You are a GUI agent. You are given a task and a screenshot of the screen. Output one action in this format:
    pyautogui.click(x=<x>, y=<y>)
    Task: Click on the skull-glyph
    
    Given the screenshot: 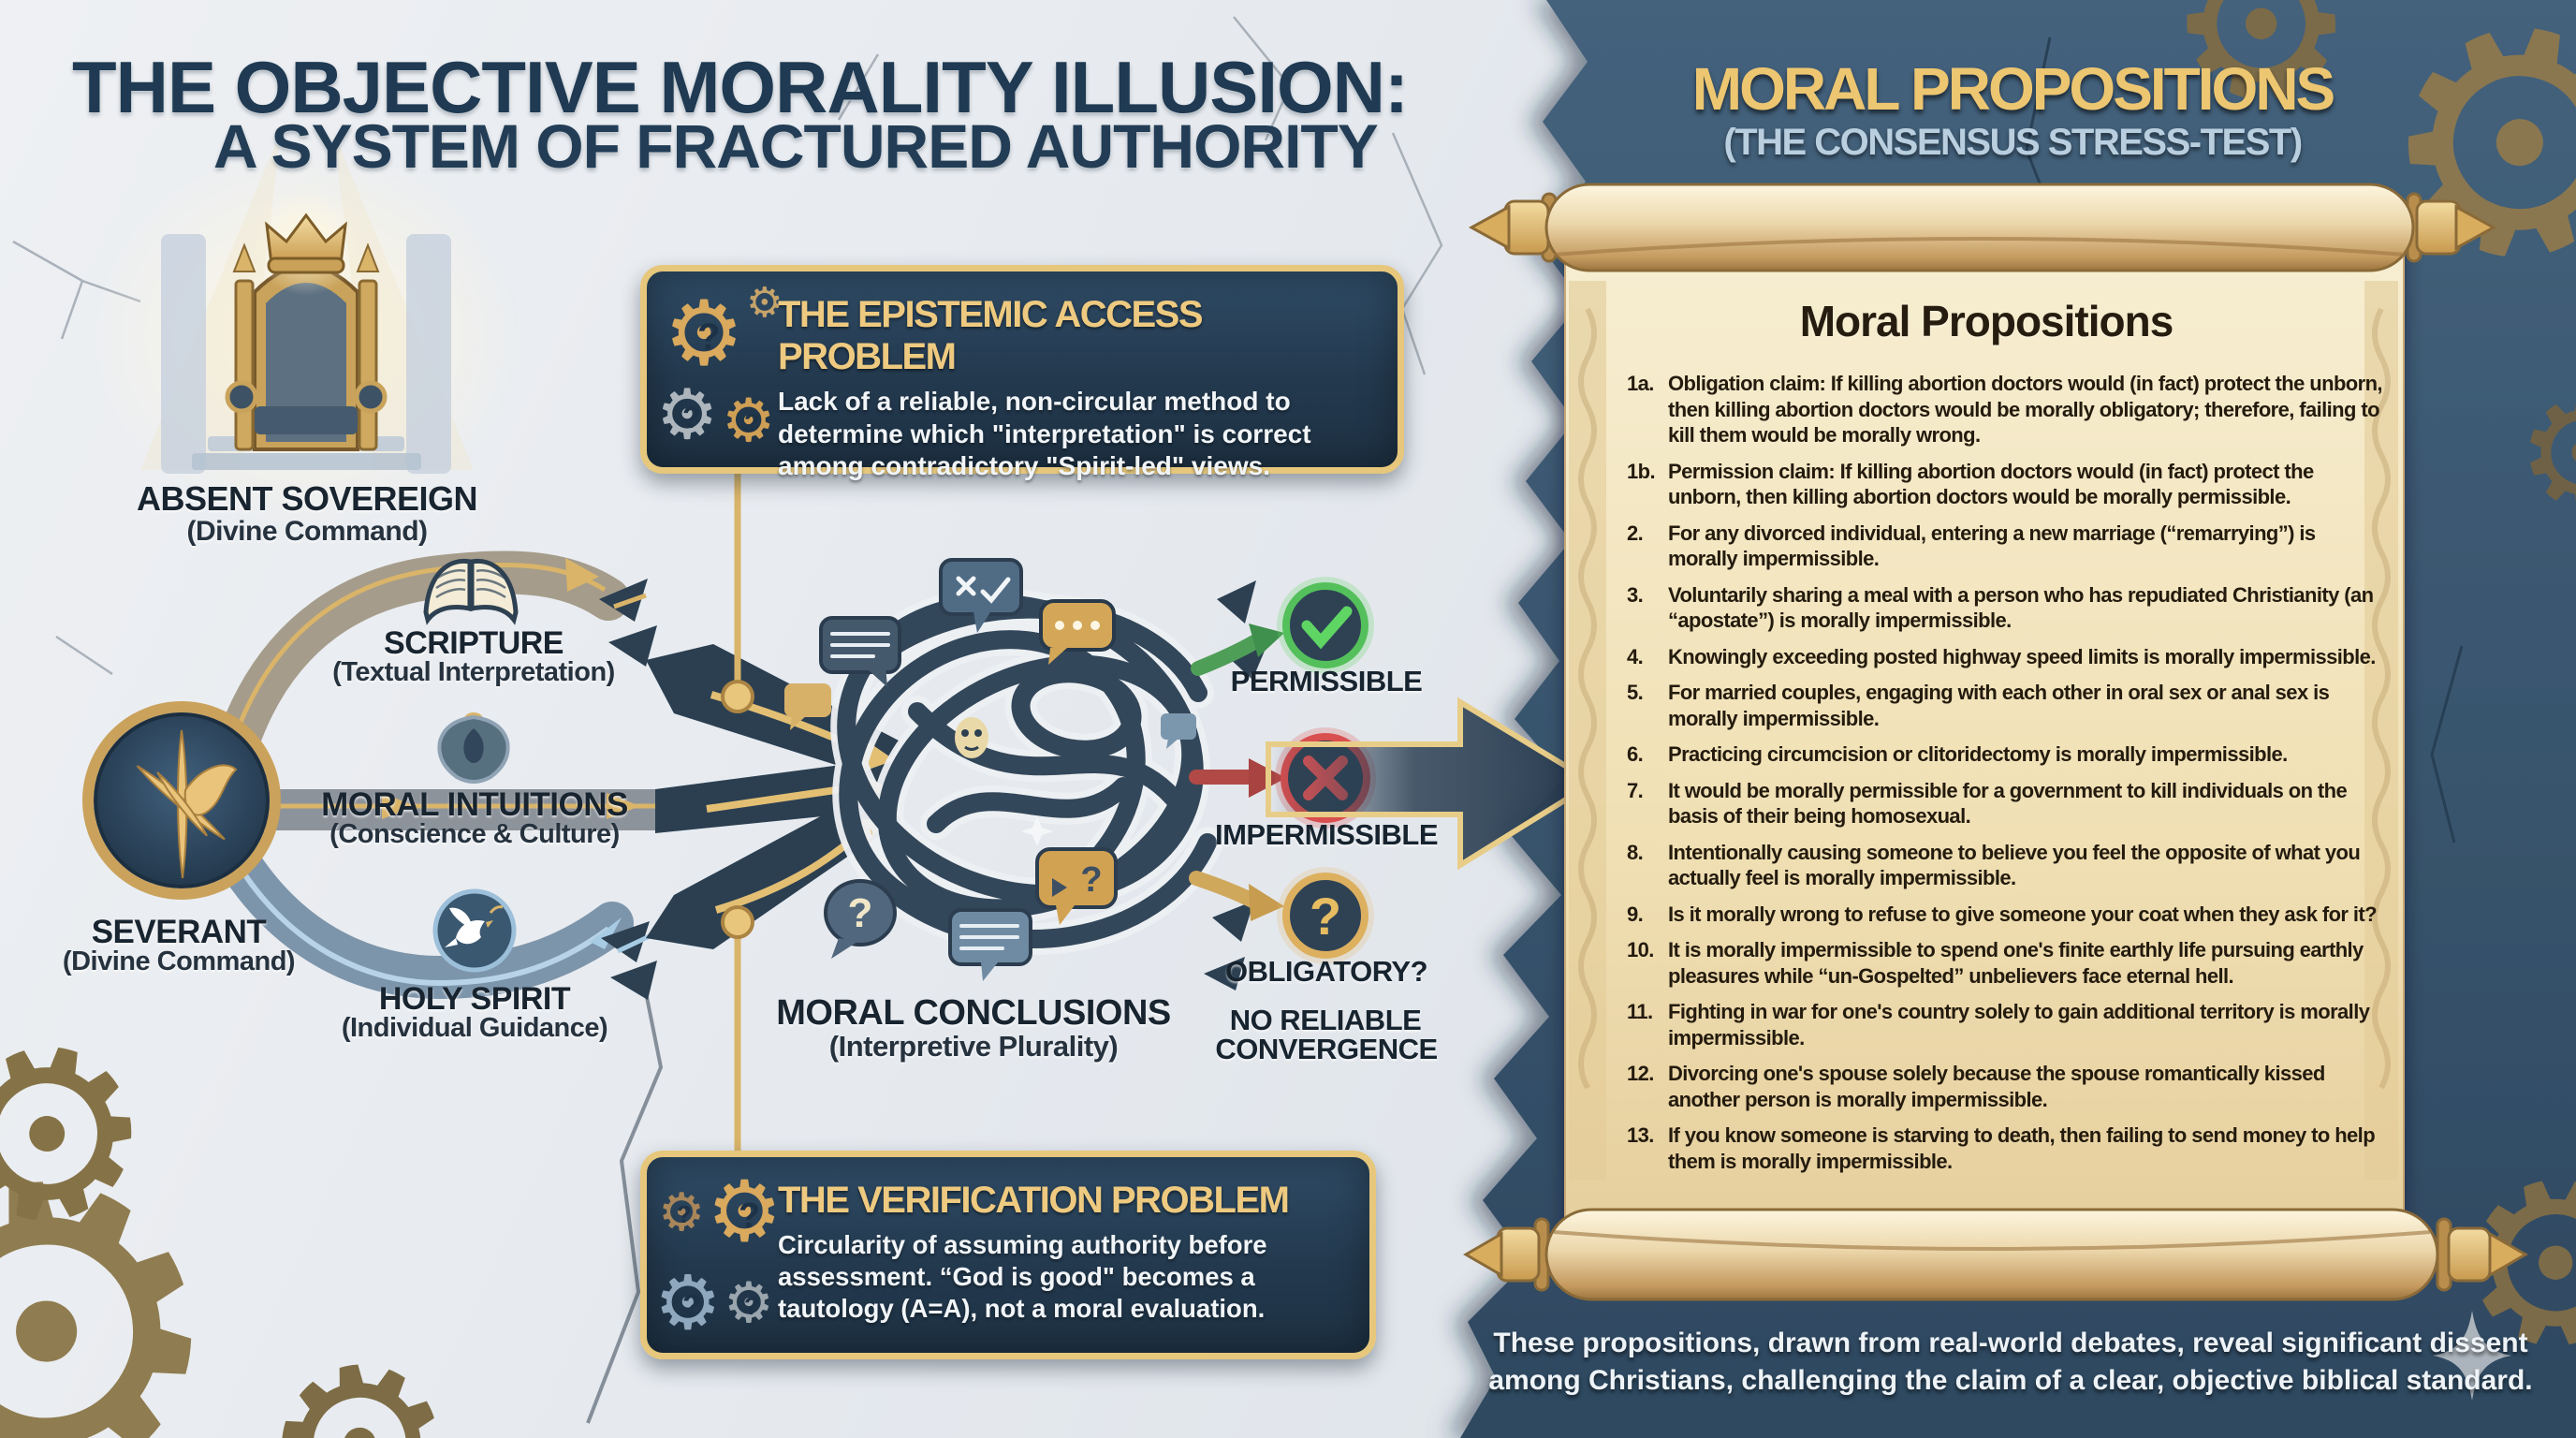 What is the action you would take?
    pyautogui.click(x=971, y=737)
    